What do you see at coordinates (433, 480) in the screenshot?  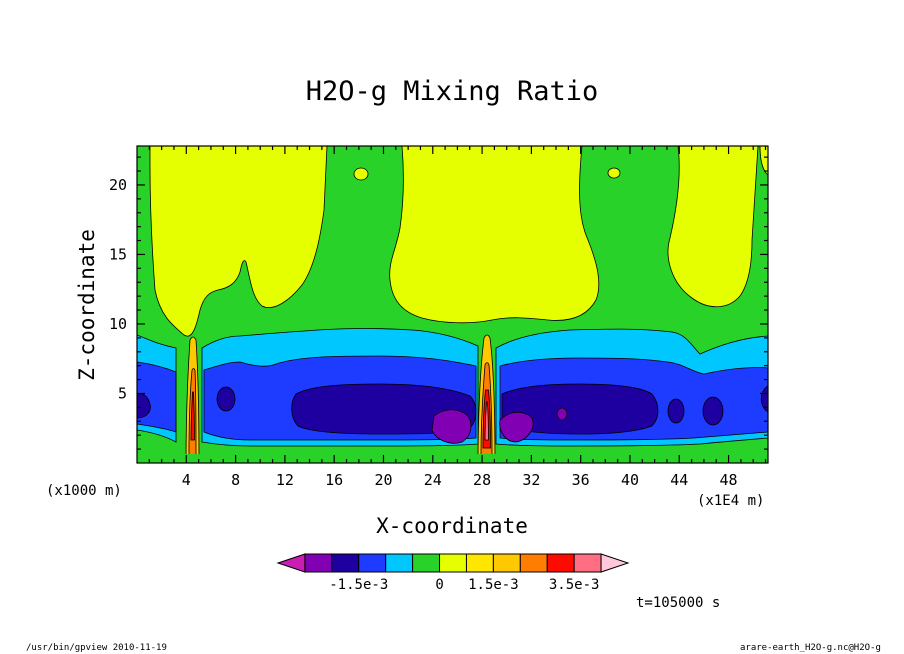 I see `x-tick-label: 24` at bounding box center [433, 480].